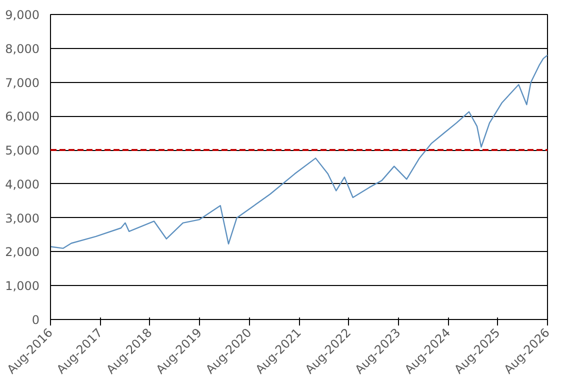  What do you see at coordinates (22, 15) in the screenshot?
I see `y-tick-label: 9,000` at bounding box center [22, 15].